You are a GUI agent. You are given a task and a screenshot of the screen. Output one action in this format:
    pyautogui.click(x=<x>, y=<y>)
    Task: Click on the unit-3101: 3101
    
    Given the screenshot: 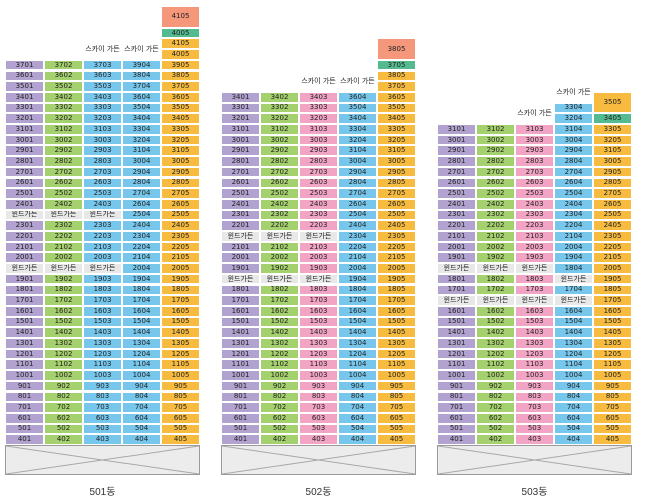 What is the action you would take?
    pyautogui.click(x=240, y=129)
    